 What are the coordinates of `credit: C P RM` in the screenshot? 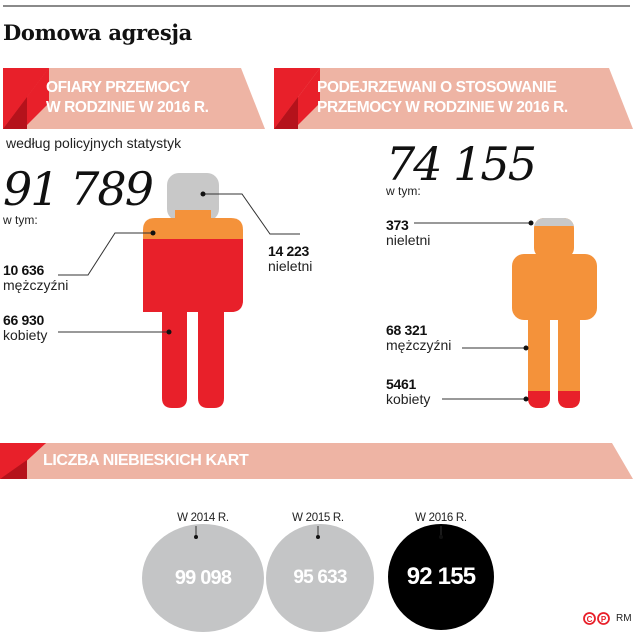 It's located at (607, 618).